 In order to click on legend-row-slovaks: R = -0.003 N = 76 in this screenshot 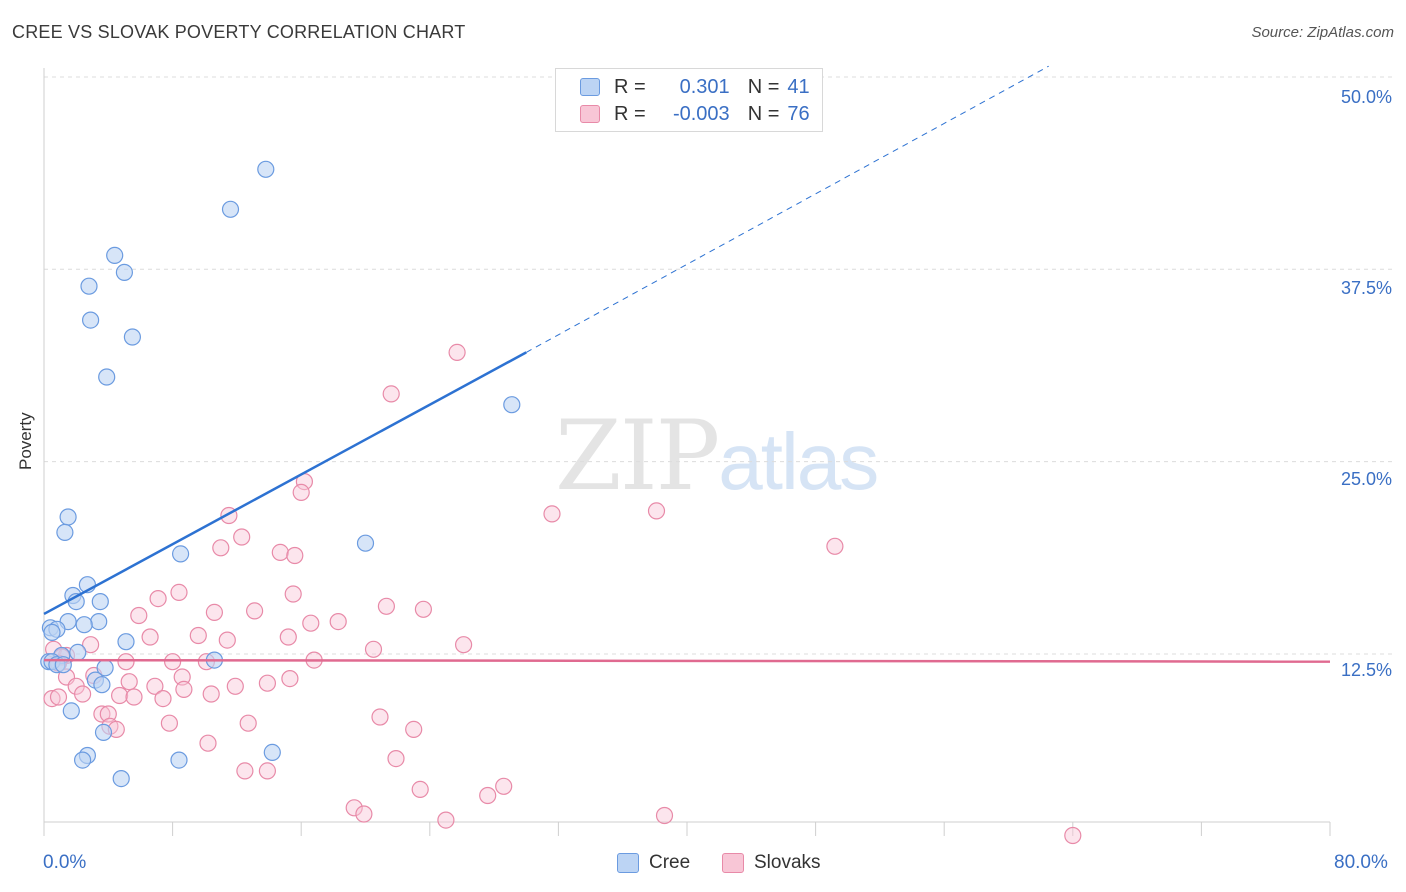, I will do `click(695, 114)`.